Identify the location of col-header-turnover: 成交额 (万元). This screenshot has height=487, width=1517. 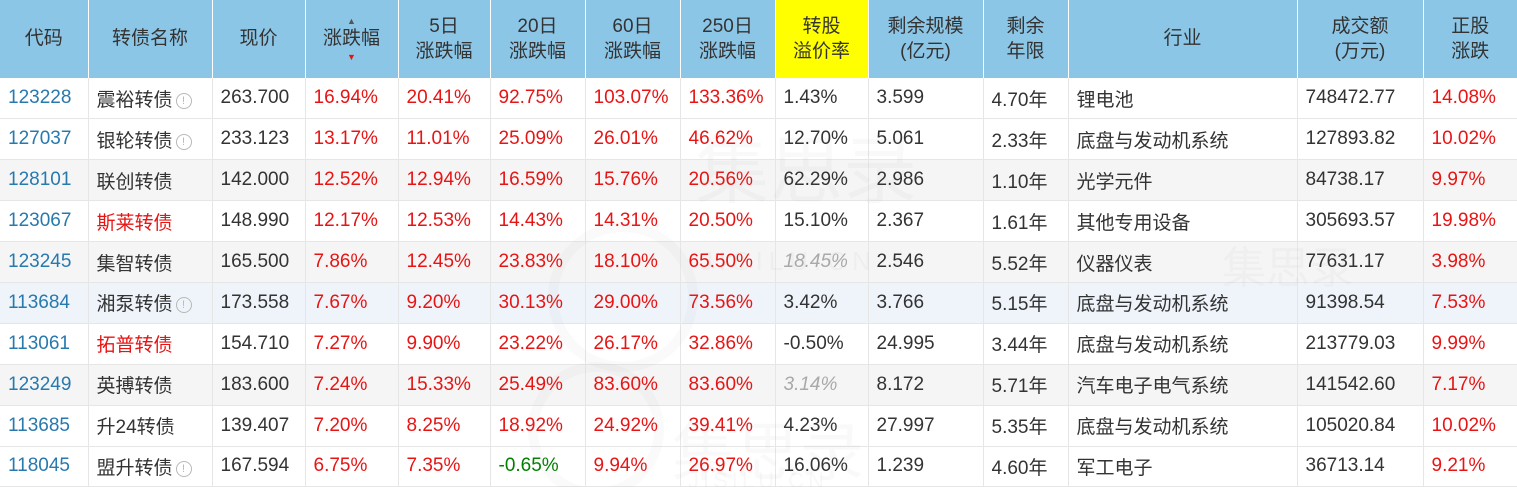
(1360, 39).